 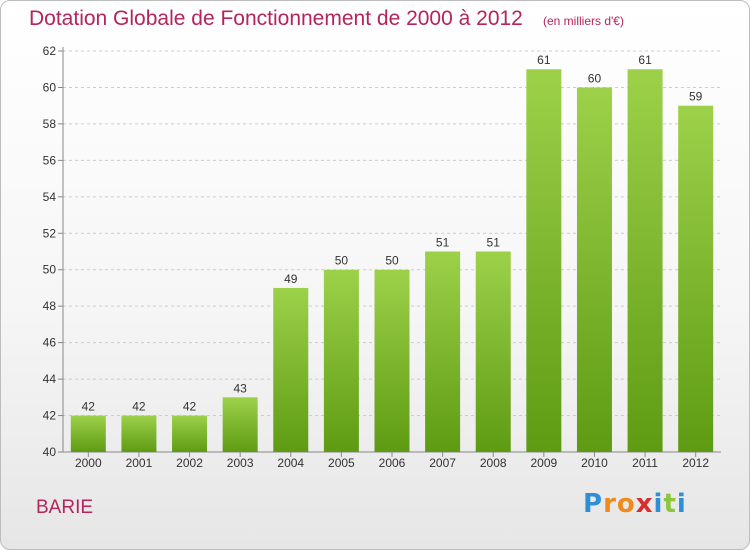 What do you see at coordinates (392, 463) in the screenshot?
I see `x-tick-label: 2006` at bounding box center [392, 463].